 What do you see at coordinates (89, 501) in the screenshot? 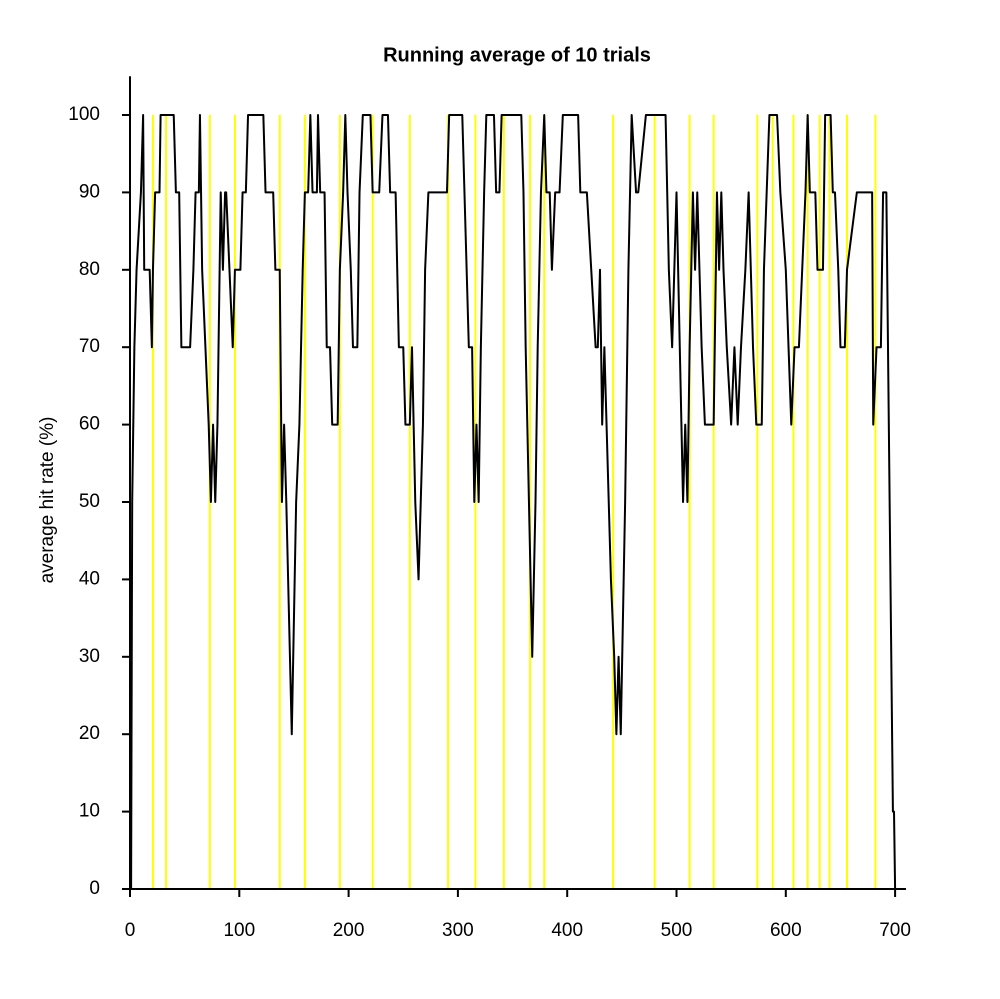
I see `y-tick-label: 50` at bounding box center [89, 501].